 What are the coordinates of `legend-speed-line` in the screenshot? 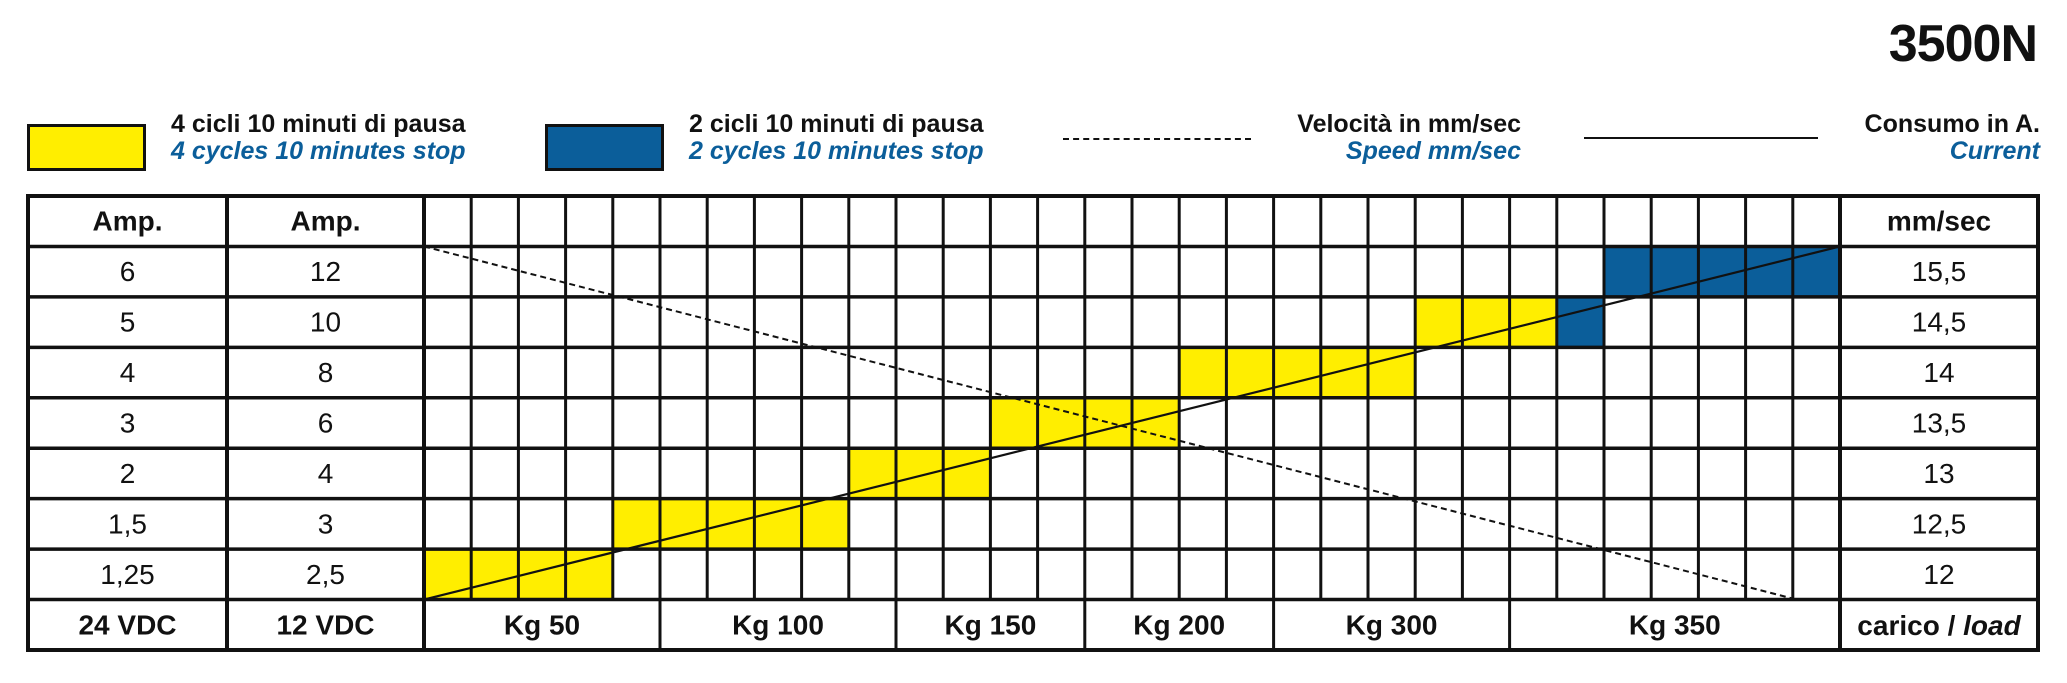 It's located at (1157, 139).